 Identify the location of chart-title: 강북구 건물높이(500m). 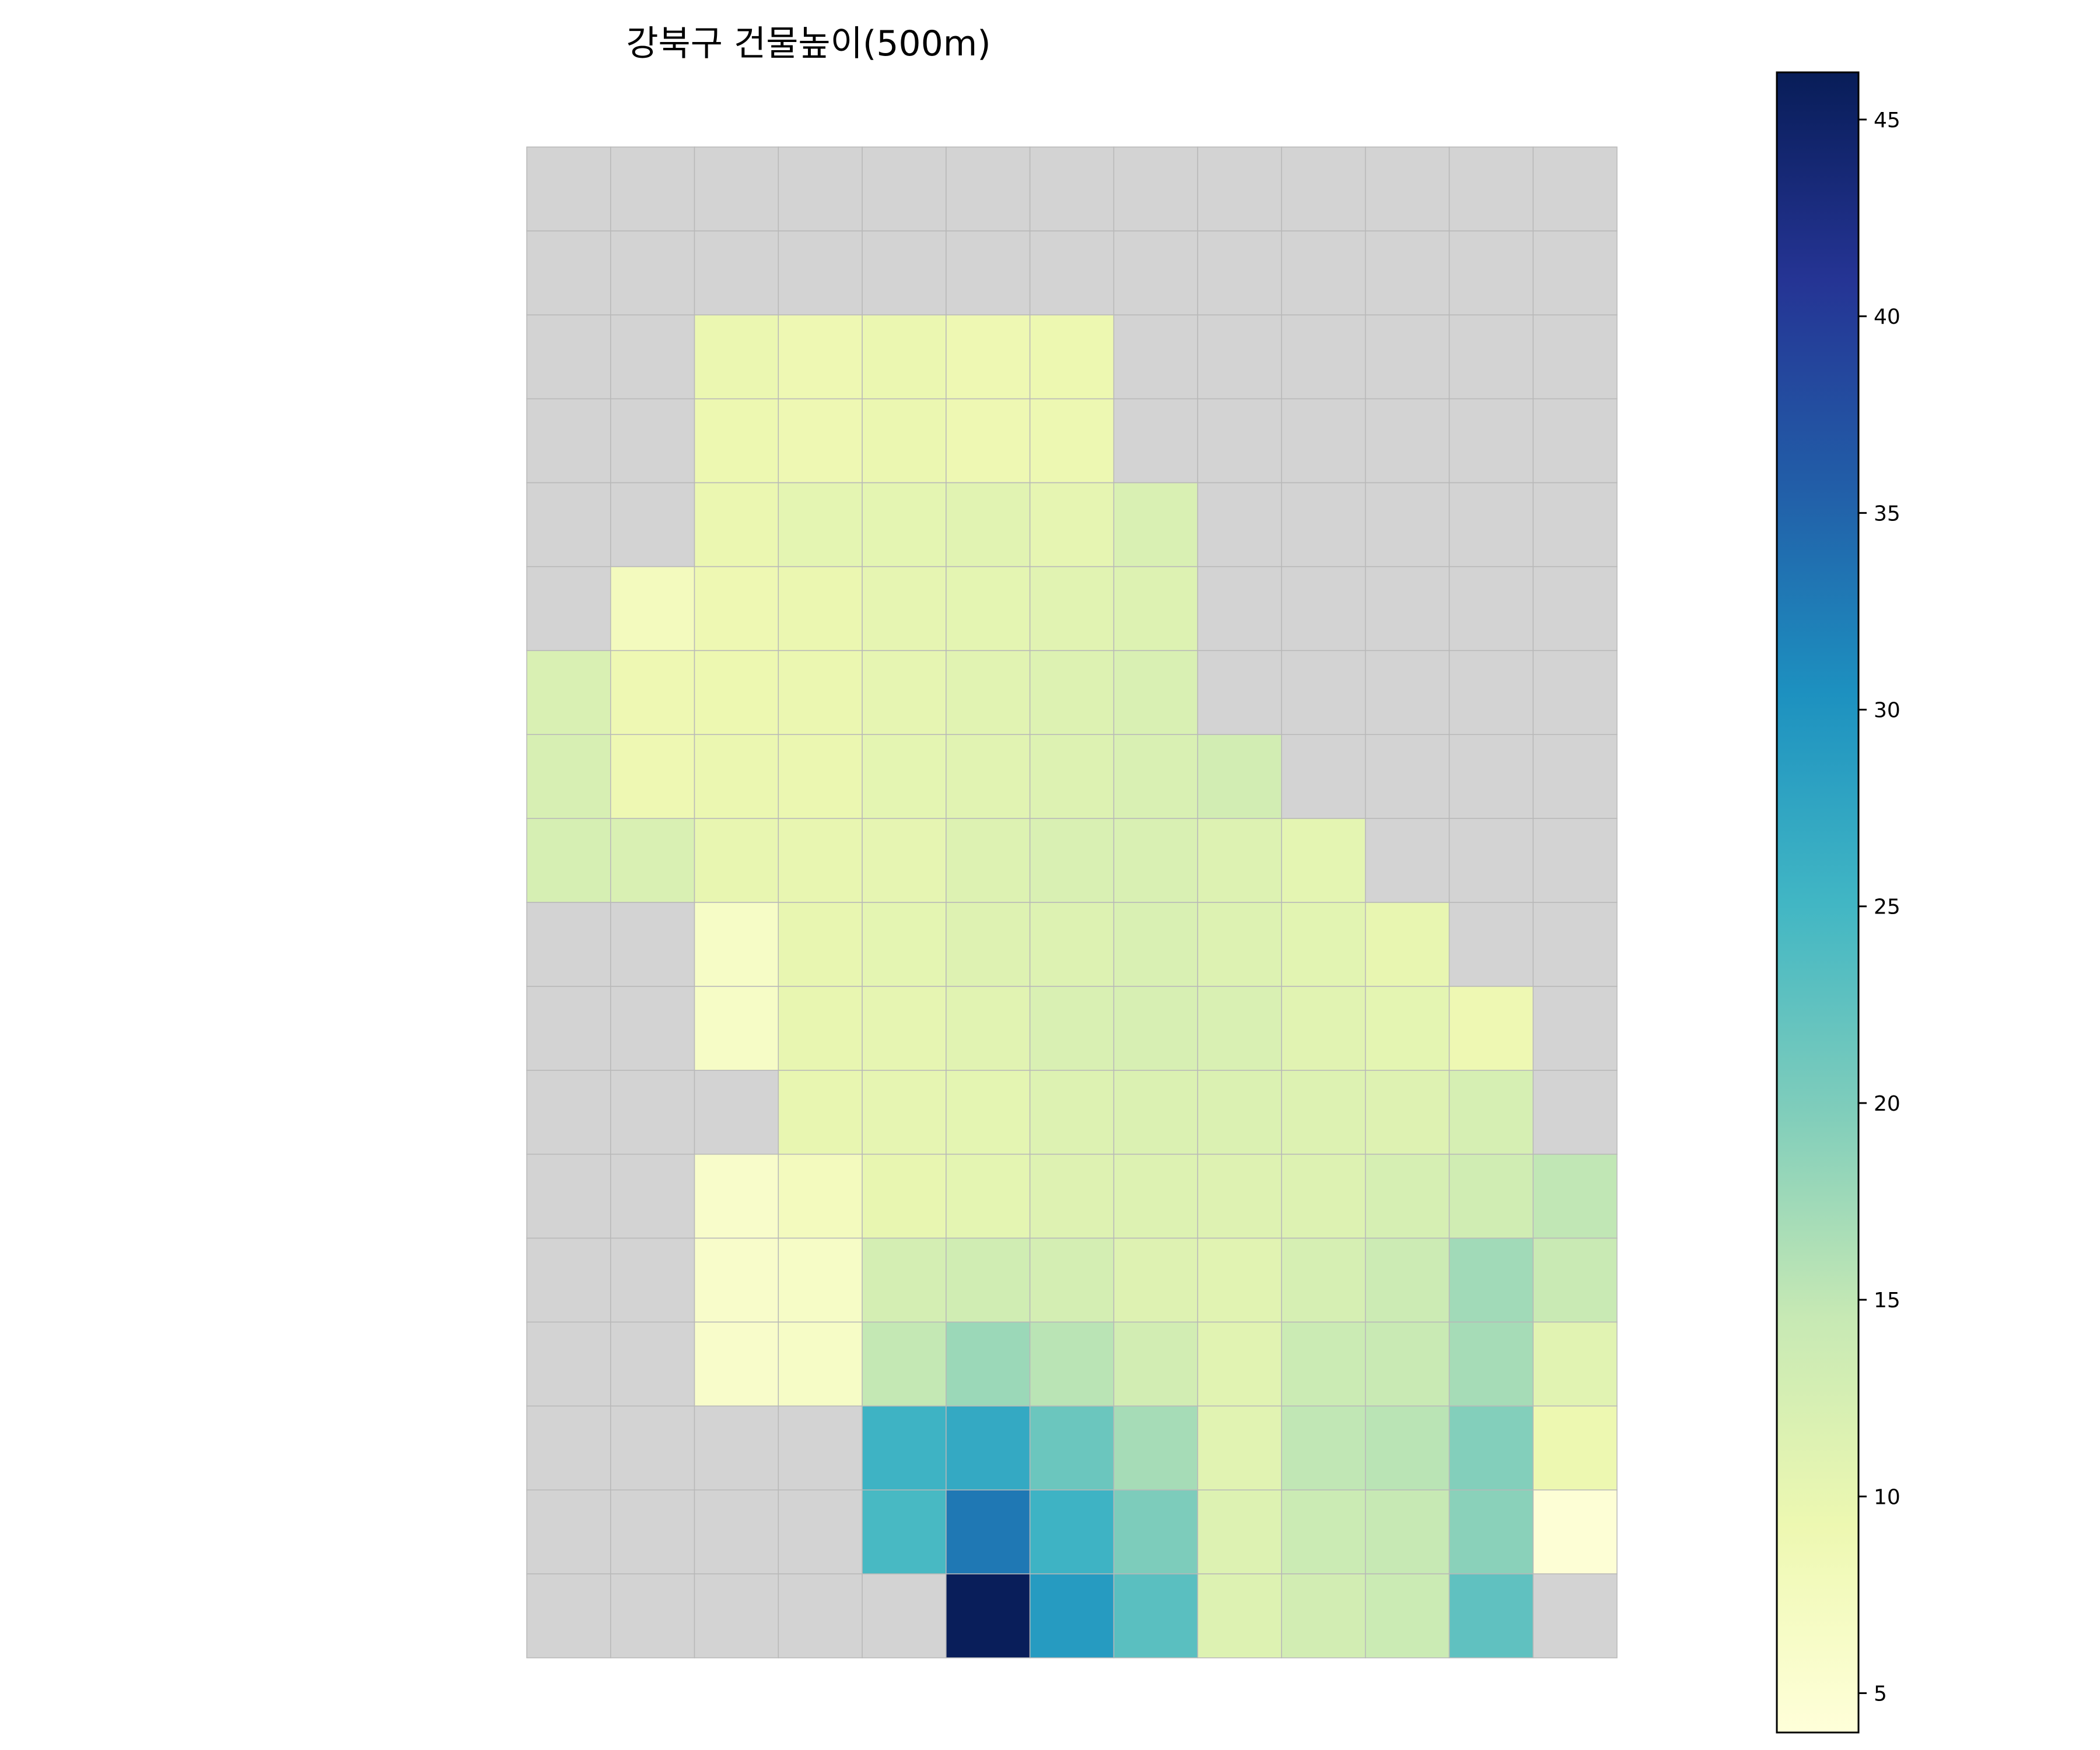
(808, 43).